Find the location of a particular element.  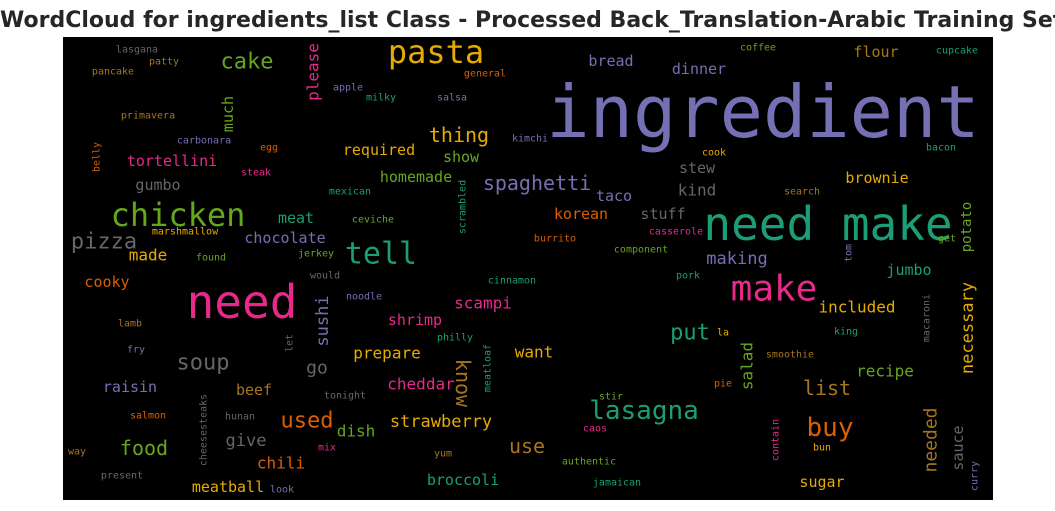

word-needed: needed is located at coordinates (931, 439).